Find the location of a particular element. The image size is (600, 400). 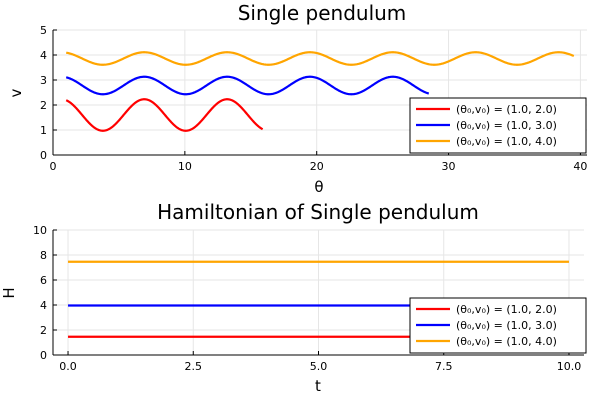

hamiltonian-chart-ylabel: H is located at coordinates (9, 292).